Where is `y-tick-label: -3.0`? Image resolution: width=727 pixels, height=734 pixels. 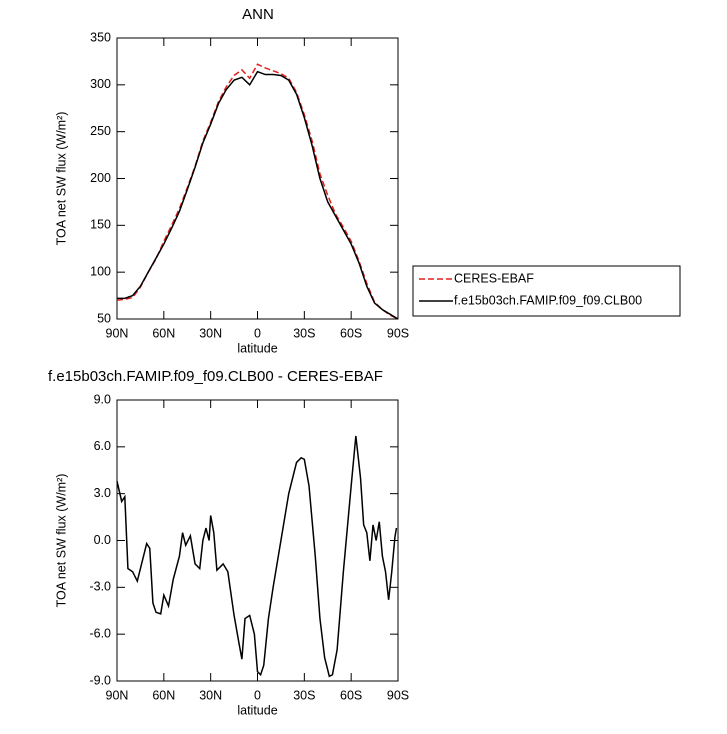
y-tick-label: -3.0 is located at coordinates (100, 587).